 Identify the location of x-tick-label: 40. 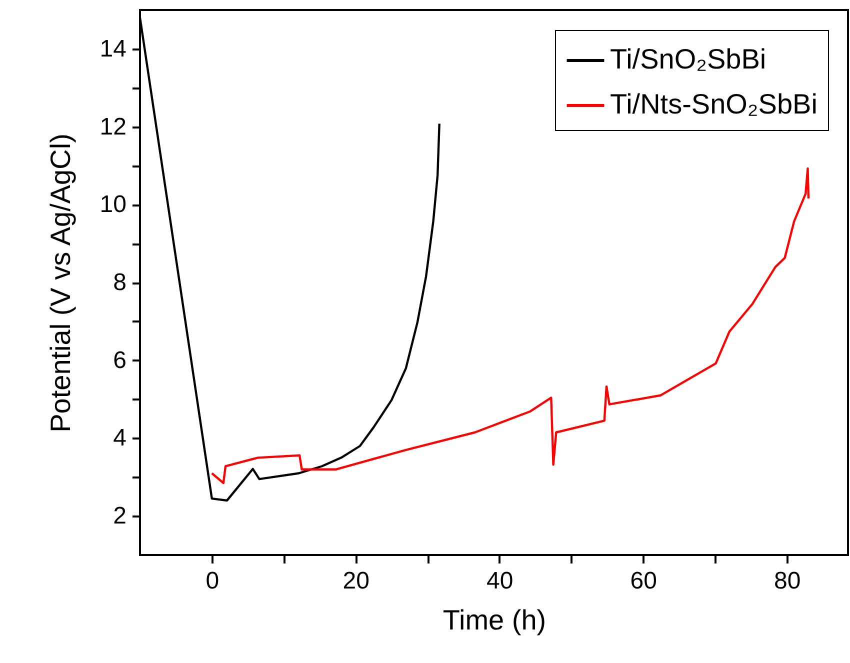
(500, 581).